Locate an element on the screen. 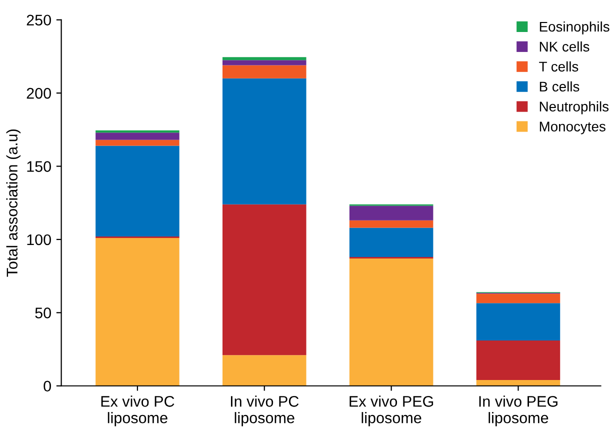  x-tick-label: Ex vivo PC liposome is located at coordinates (137, 411).